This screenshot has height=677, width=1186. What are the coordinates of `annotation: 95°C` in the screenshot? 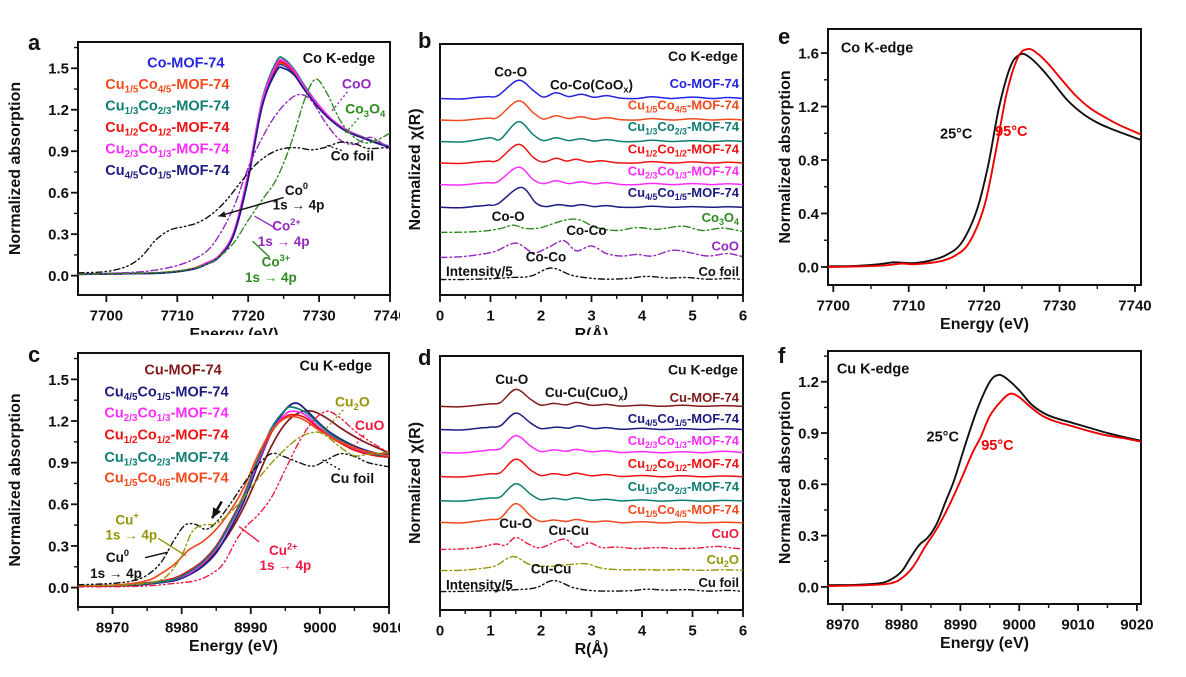 It's located at (1011, 132).